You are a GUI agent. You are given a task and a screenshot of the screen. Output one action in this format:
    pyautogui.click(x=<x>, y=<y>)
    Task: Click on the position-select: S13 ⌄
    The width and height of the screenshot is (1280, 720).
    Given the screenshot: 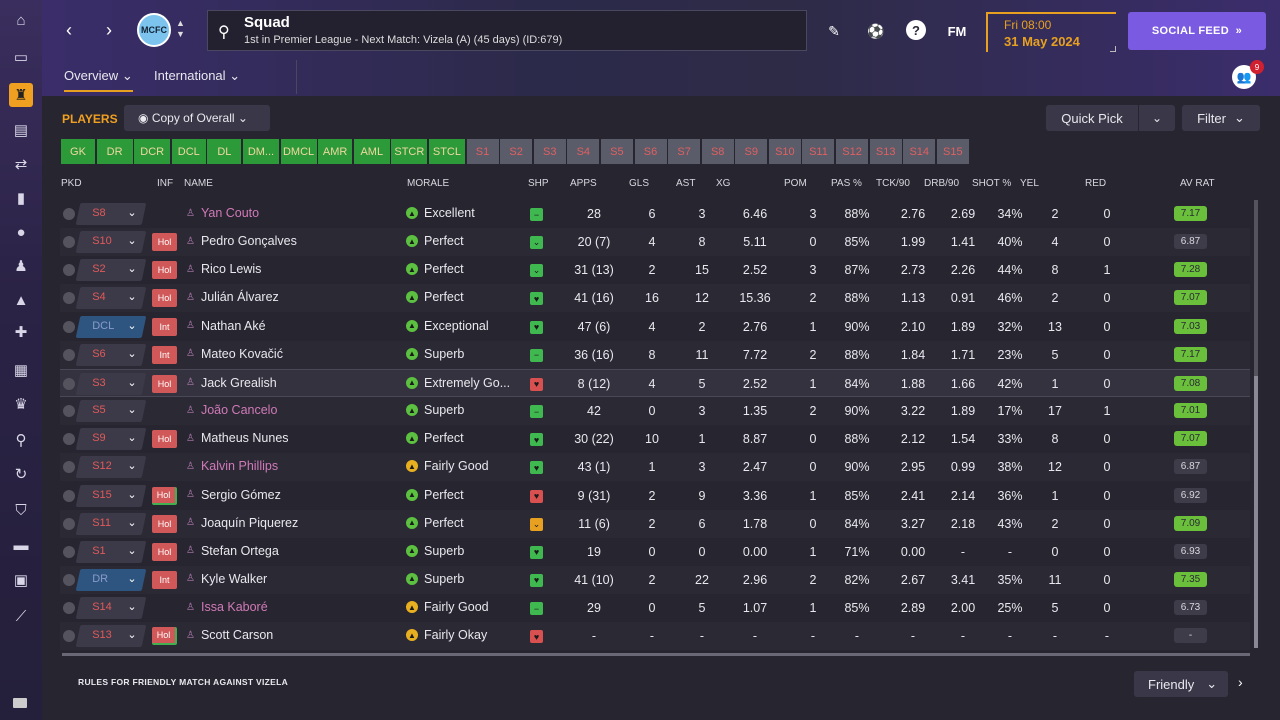 What is the action you would take?
    pyautogui.click(x=111, y=636)
    